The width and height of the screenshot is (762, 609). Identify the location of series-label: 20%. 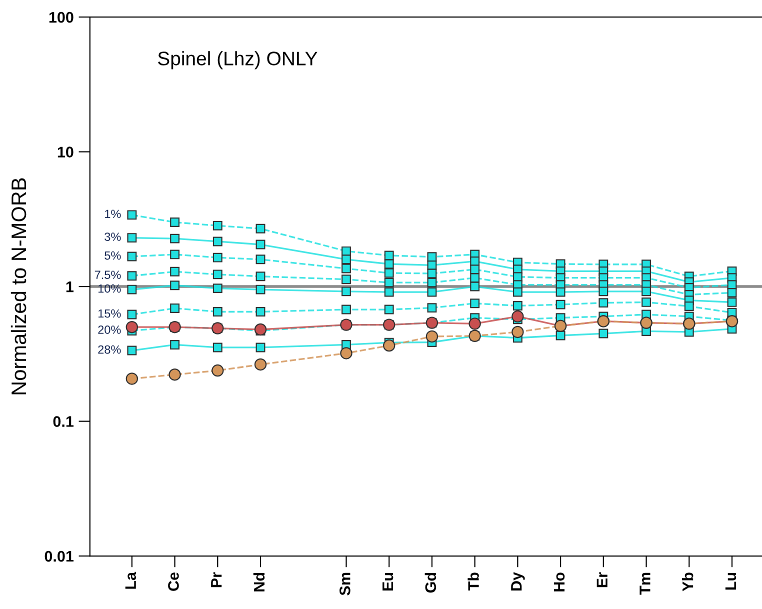
(109, 330).